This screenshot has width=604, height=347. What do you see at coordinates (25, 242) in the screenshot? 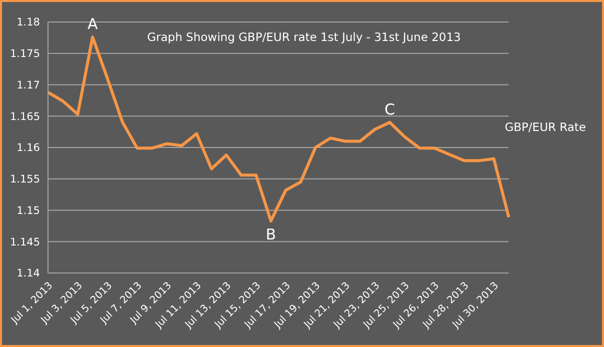
I see `y-tick-label: 1.145` at bounding box center [25, 242].